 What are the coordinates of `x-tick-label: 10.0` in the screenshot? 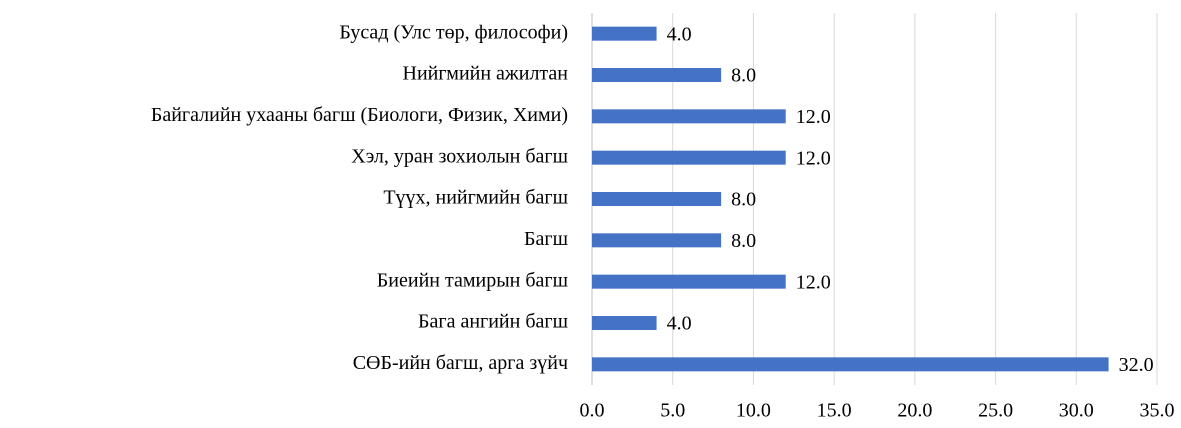 It's located at (753, 411).